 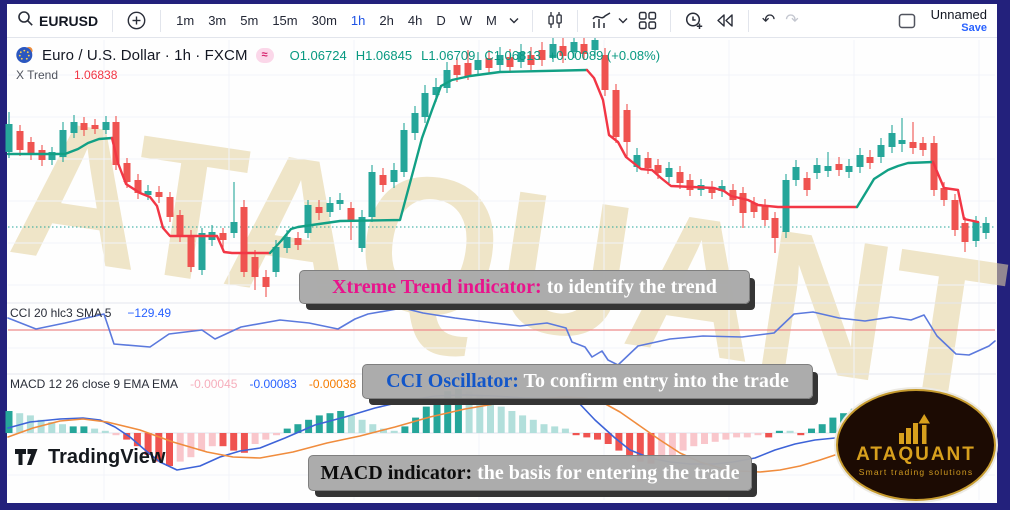 I want to click on tradingview-wordmark: TradingView, so click(x=107, y=457).